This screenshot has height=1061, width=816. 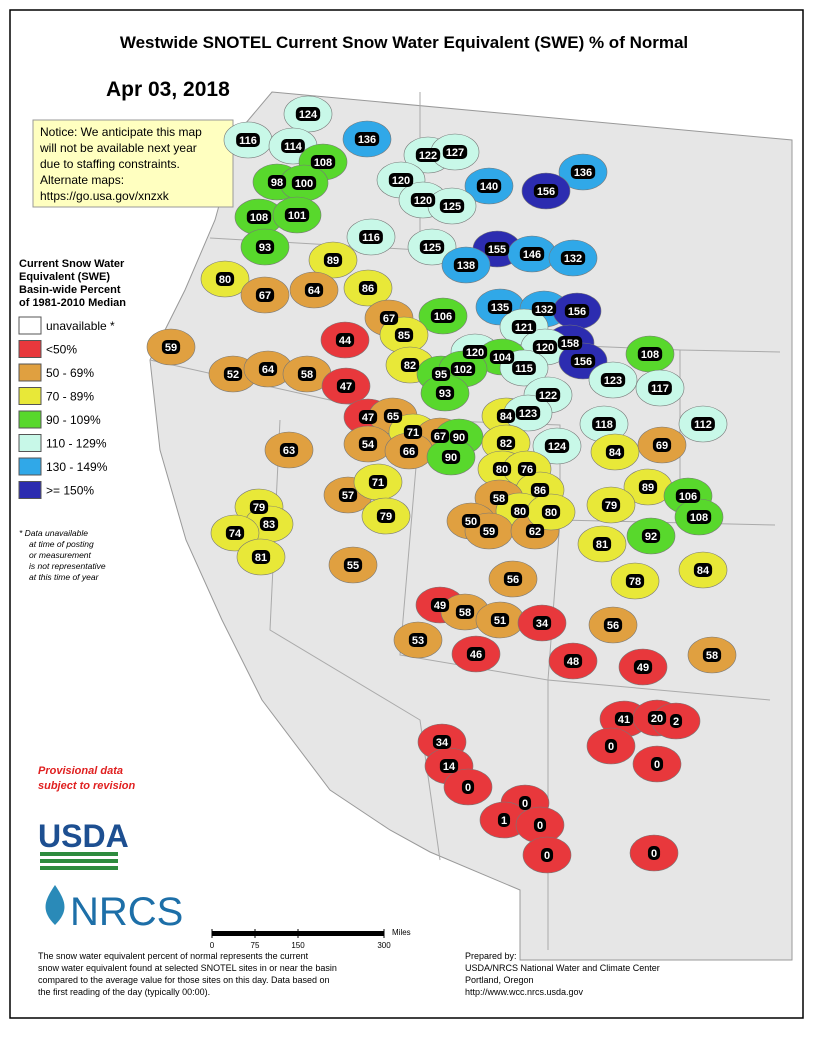 I want to click on basin-value: 78, so click(x=635, y=582).